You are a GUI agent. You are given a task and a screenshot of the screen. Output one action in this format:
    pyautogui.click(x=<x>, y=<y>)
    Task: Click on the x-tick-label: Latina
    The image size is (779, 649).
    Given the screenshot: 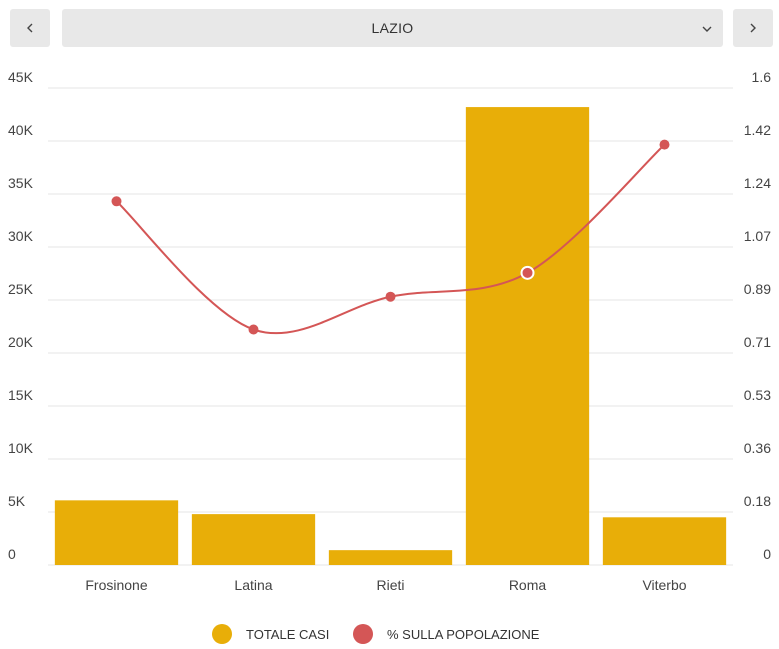 What is the action you would take?
    pyautogui.click(x=253, y=585)
    